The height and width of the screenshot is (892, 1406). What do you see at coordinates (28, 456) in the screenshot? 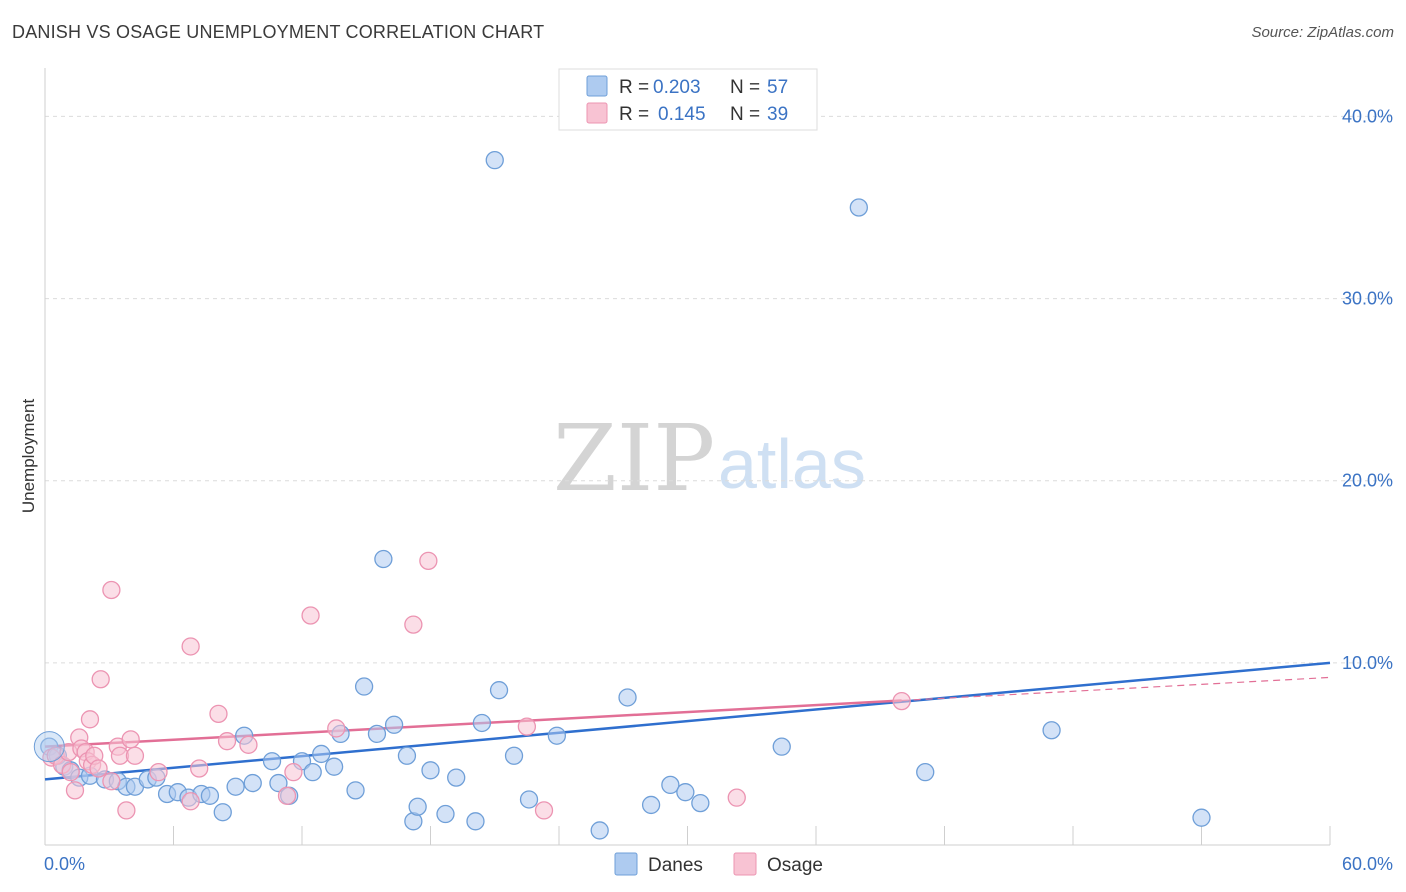
I see `y-axis-title: Unemployment` at bounding box center [28, 456].